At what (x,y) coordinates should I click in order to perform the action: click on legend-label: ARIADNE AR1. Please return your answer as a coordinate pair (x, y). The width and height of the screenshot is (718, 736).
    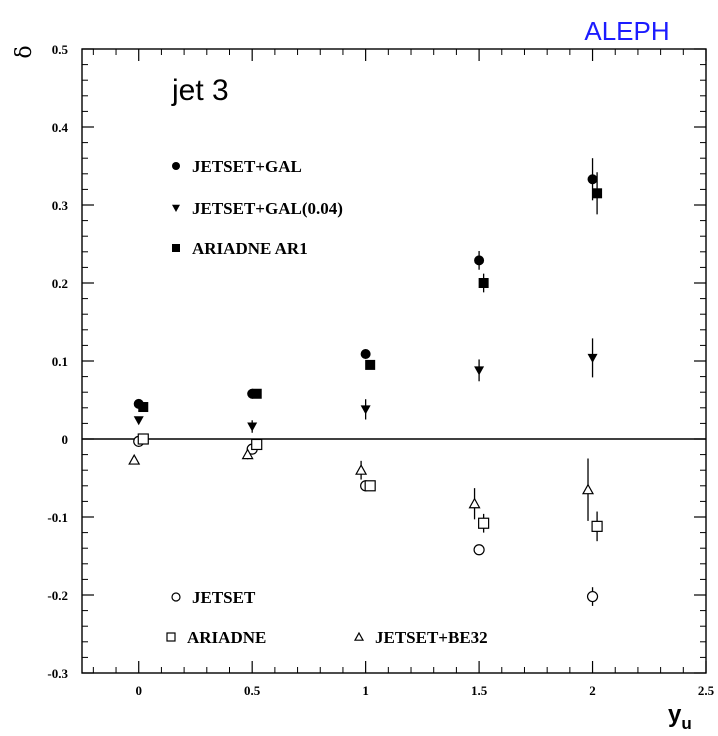
    Looking at the image, I should click on (250, 248).